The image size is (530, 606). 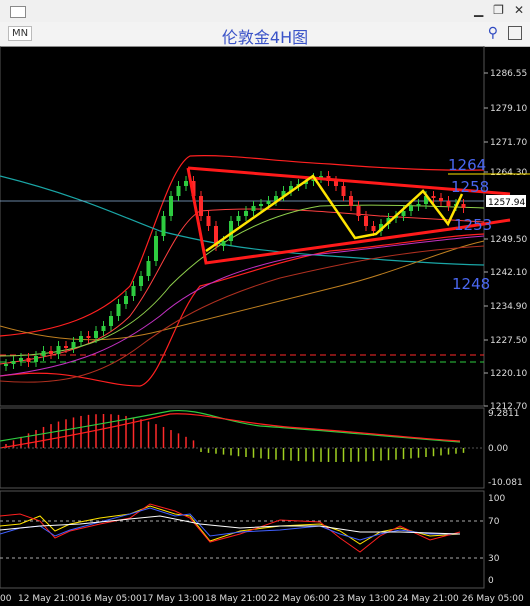 I want to click on price-tick: 1234.90, so click(x=508, y=307).